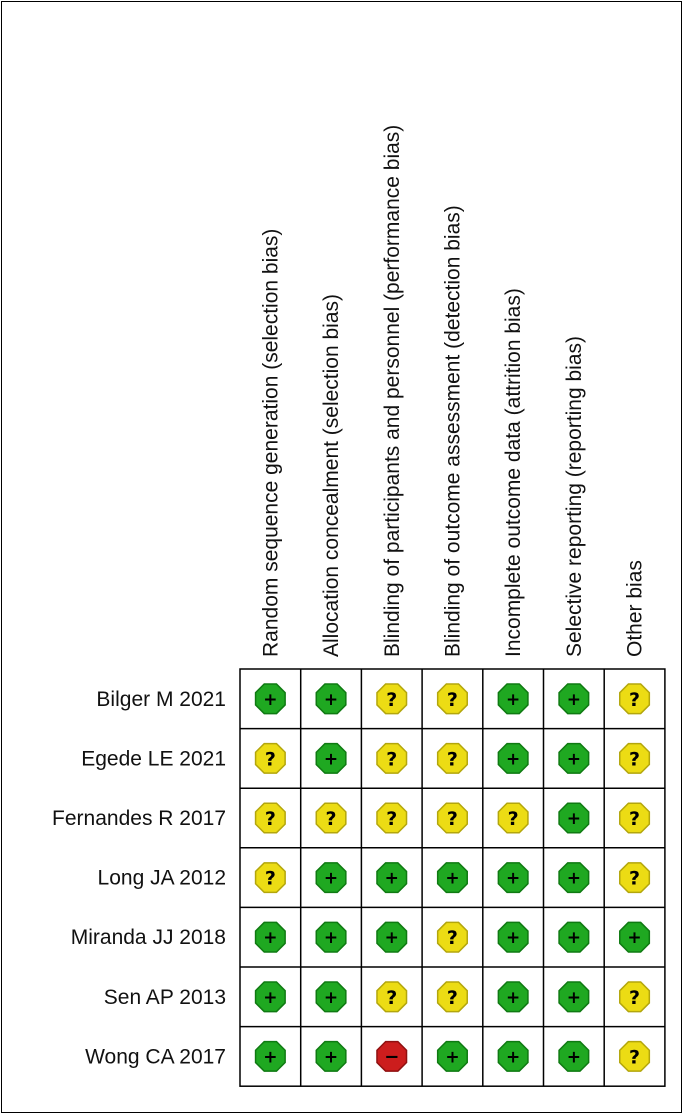  What do you see at coordinates (165, 997) in the screenshot?
I see `study-label: Sen AP 2013` at bounding box center [165, 997].